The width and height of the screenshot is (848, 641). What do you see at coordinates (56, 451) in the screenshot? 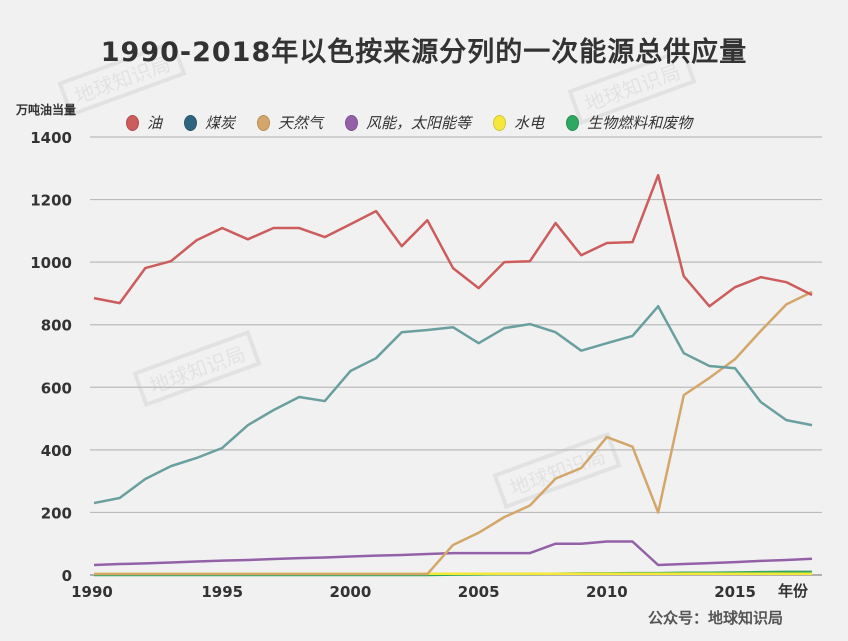
I see `y-tick-label: 400` at bounding box center [56, 451].